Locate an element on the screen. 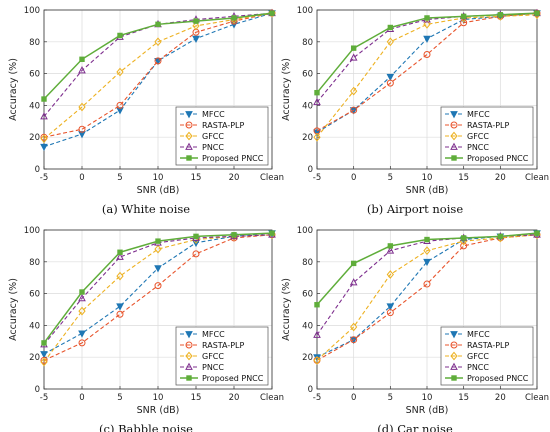 The image size is (550, 432). panel-caption: (d) Car noise is located at coordinates (415, 427).